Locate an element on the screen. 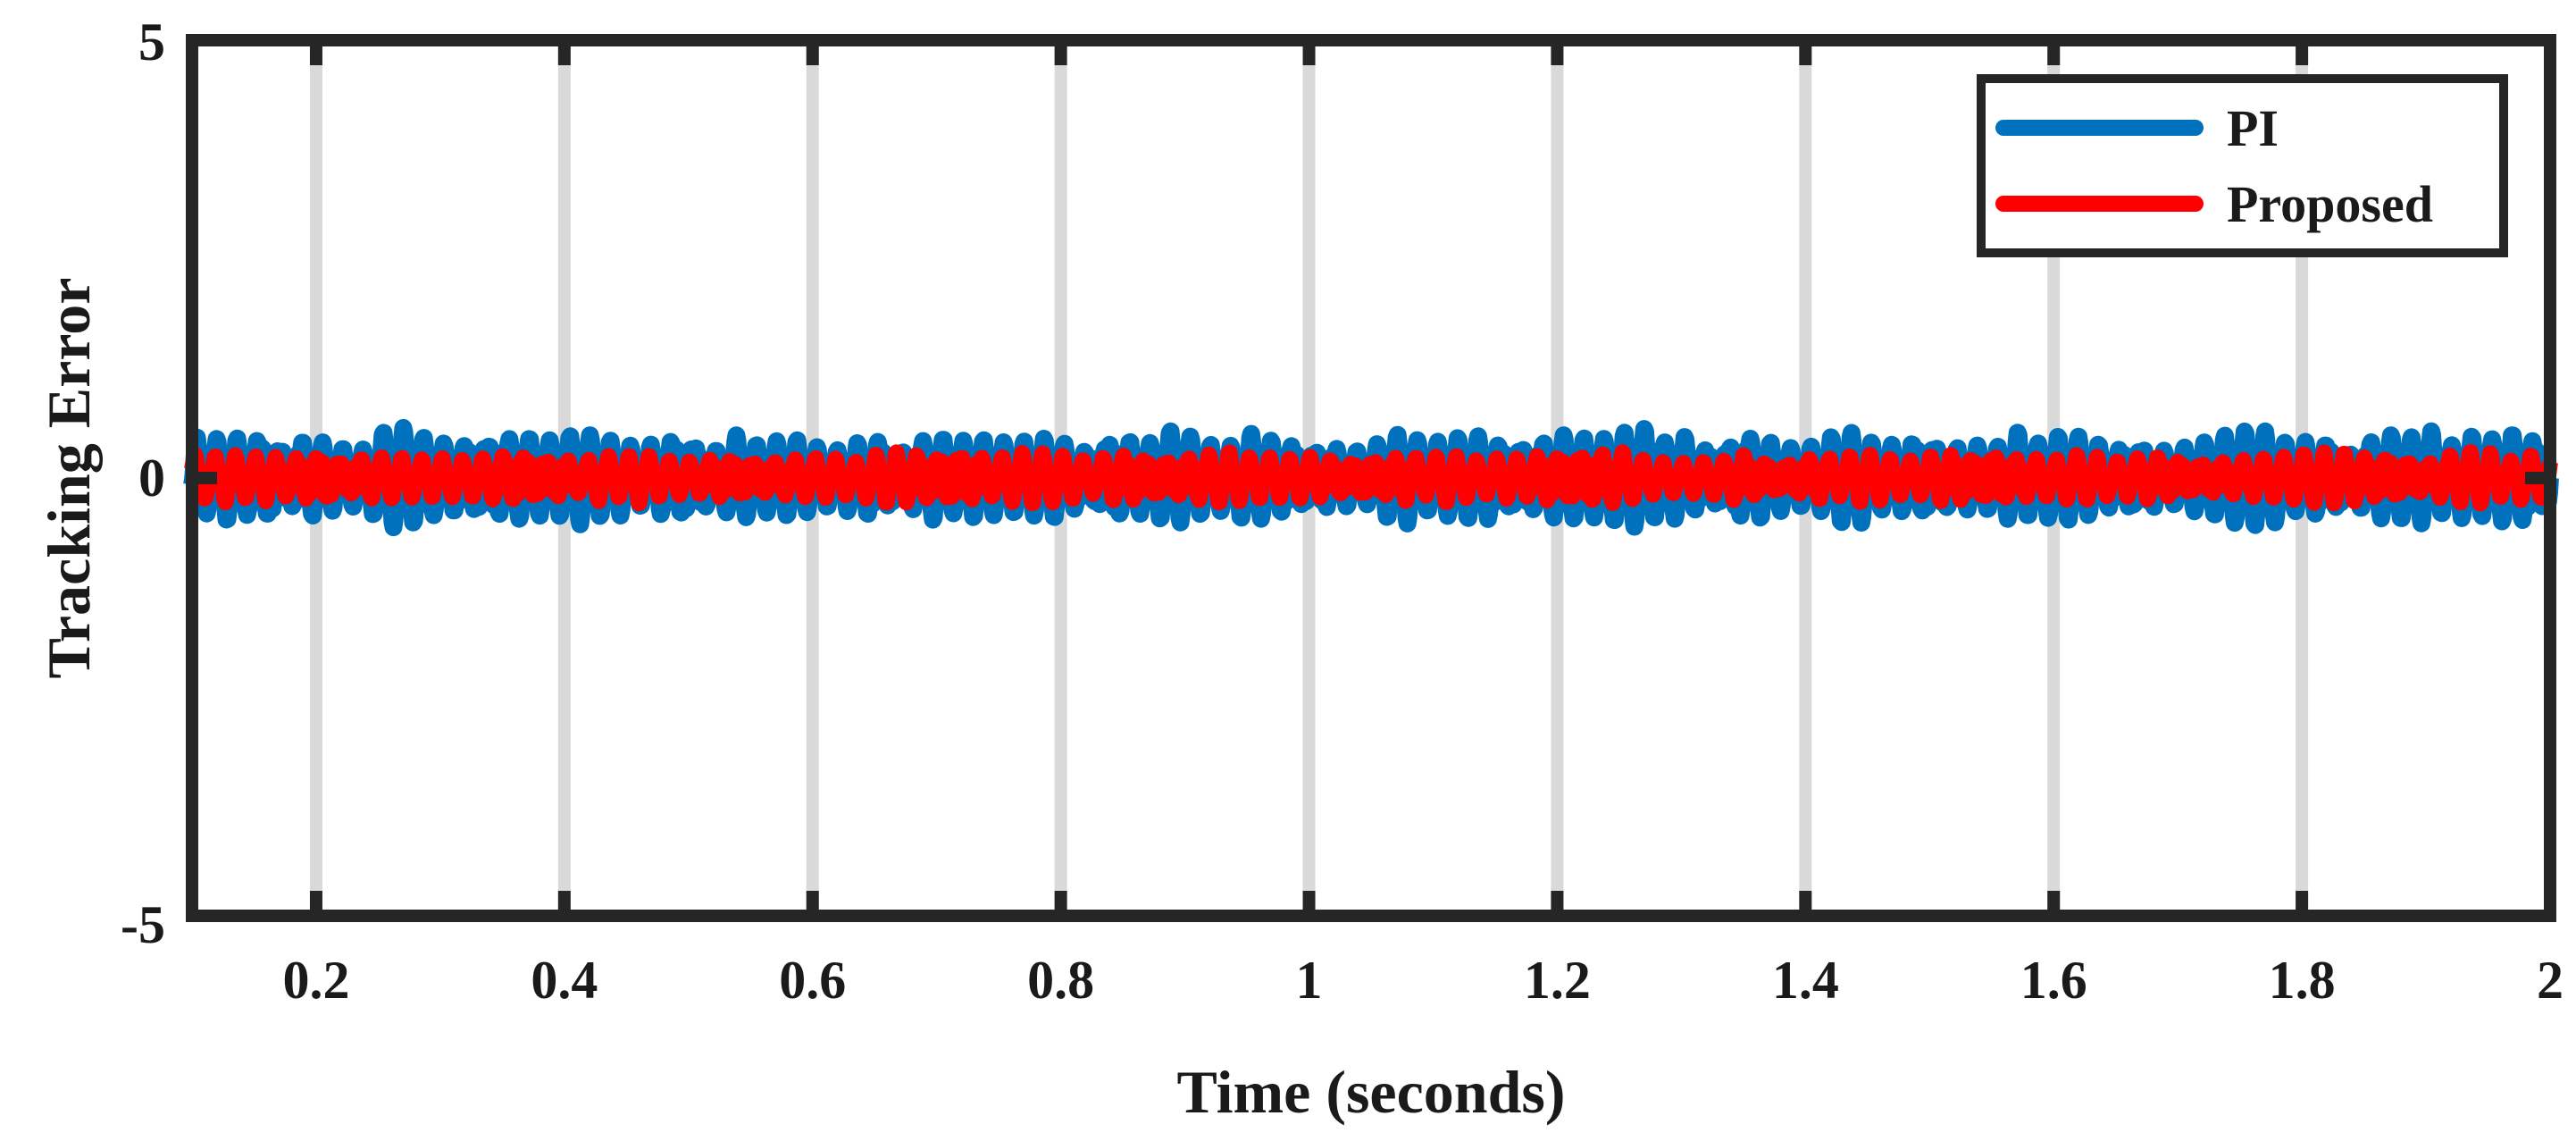  y-tick-label-0: -5 is located at coordinates (143, 924).